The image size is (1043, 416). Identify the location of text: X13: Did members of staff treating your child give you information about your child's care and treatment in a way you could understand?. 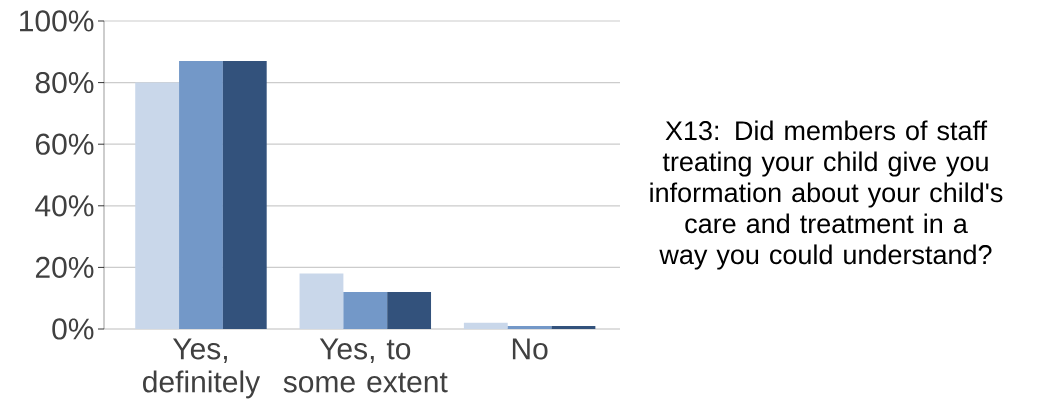
(826, 195).